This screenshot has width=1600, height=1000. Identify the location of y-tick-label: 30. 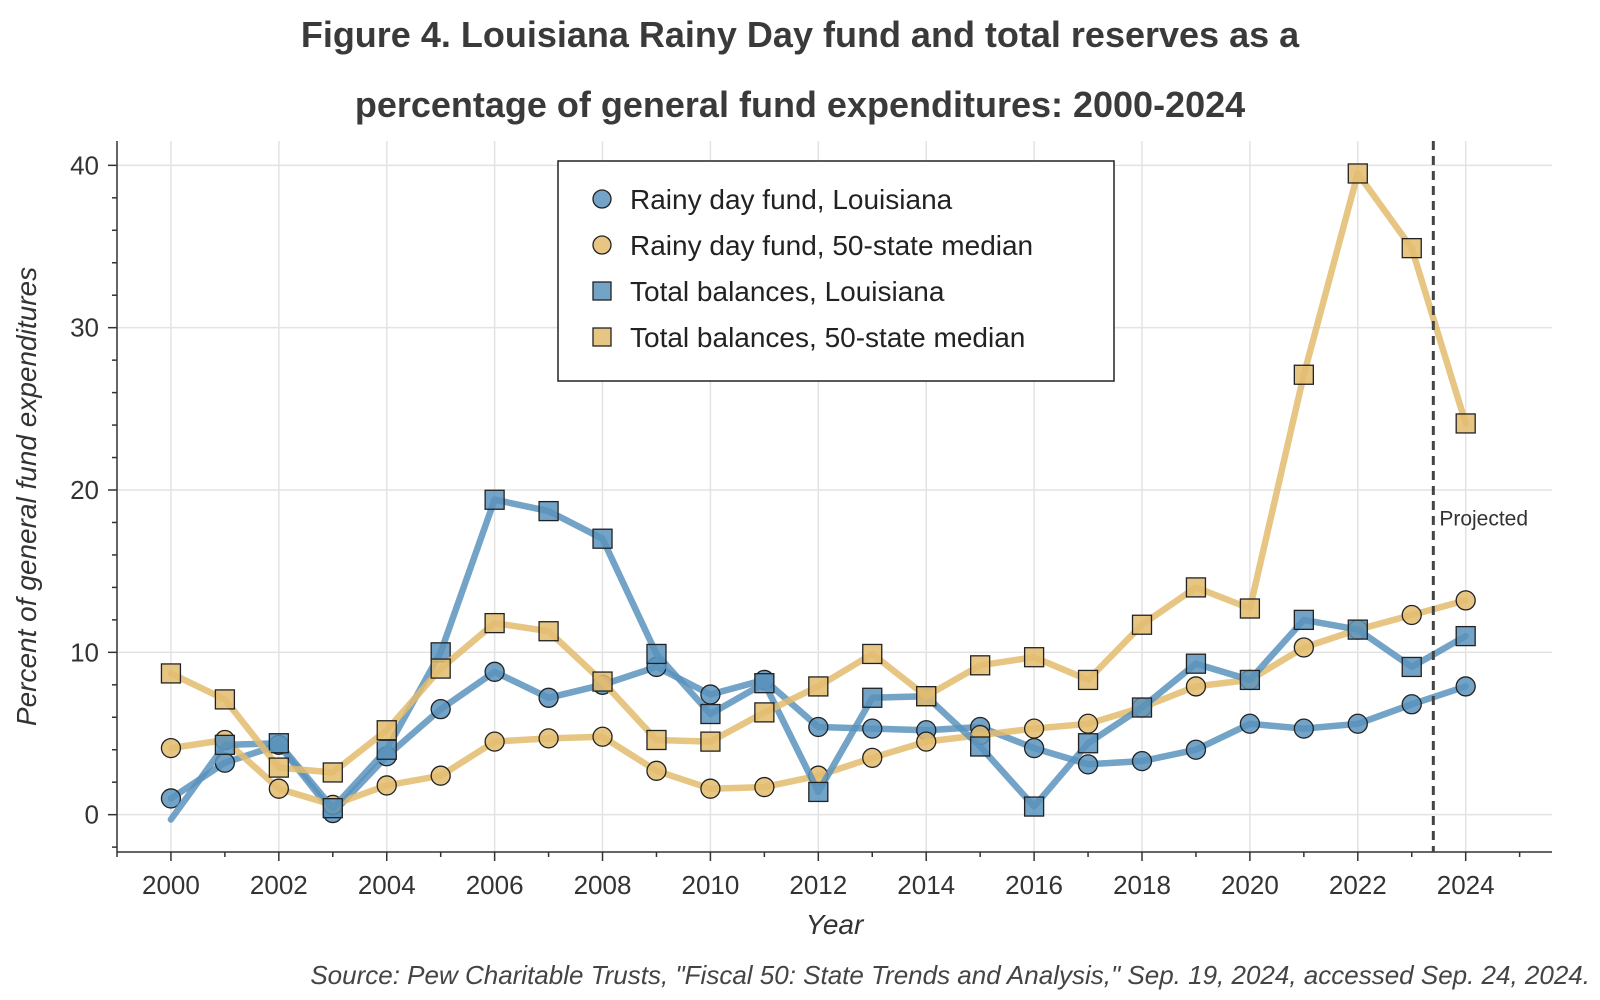
(84, 328).